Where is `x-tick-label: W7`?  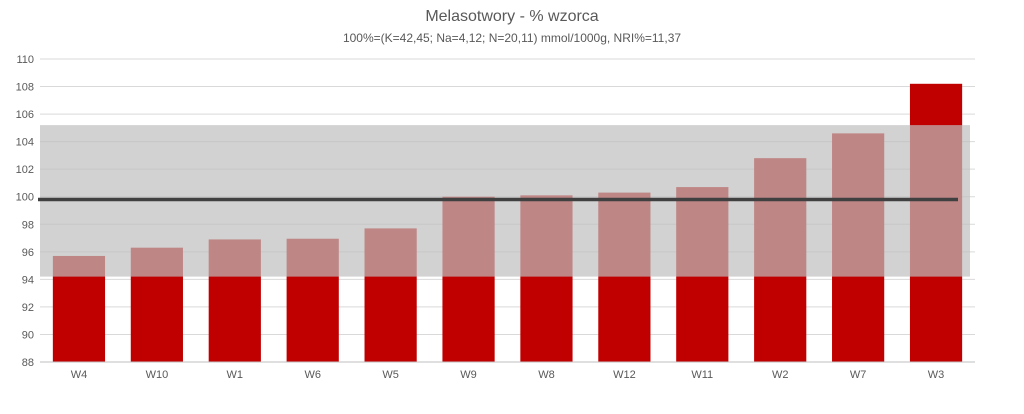 x-tick-label: W7 is located at coordinates (858, 375).